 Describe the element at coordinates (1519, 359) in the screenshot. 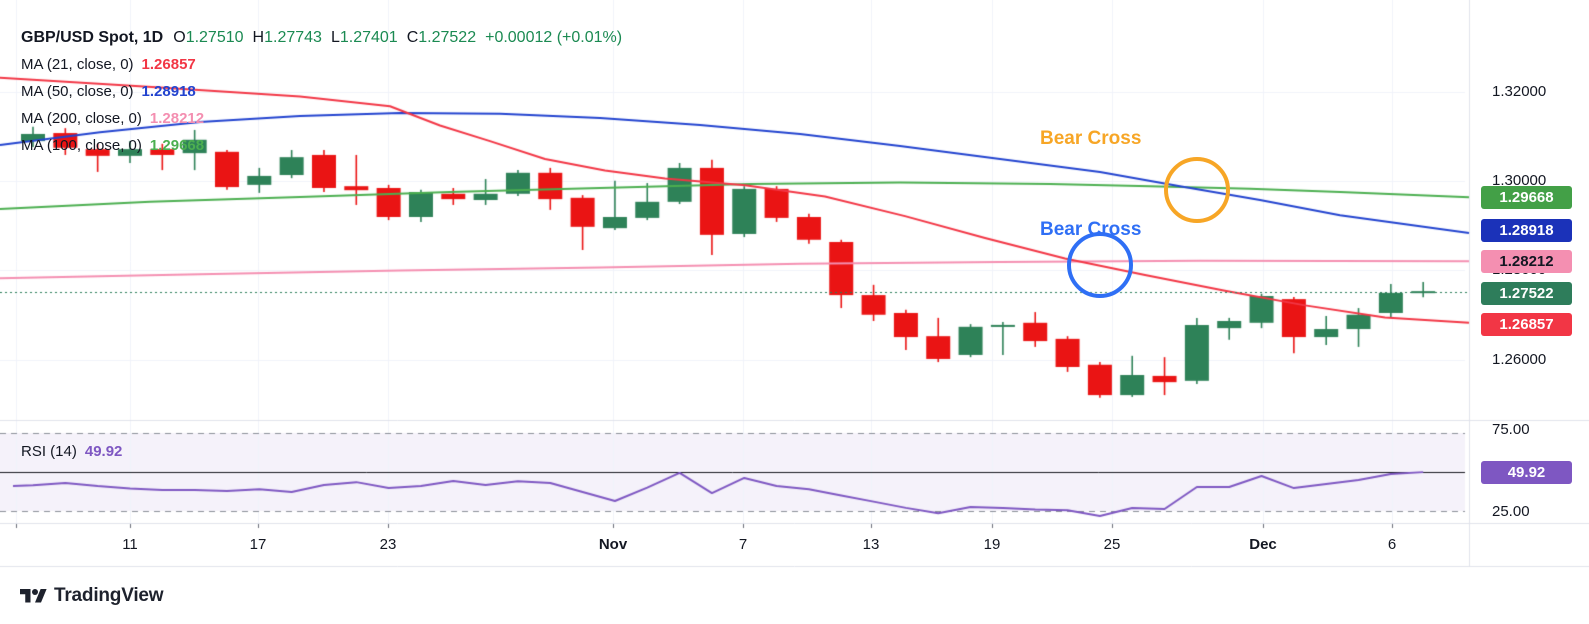

I see `price-axis-label: 1.26000` at that location.